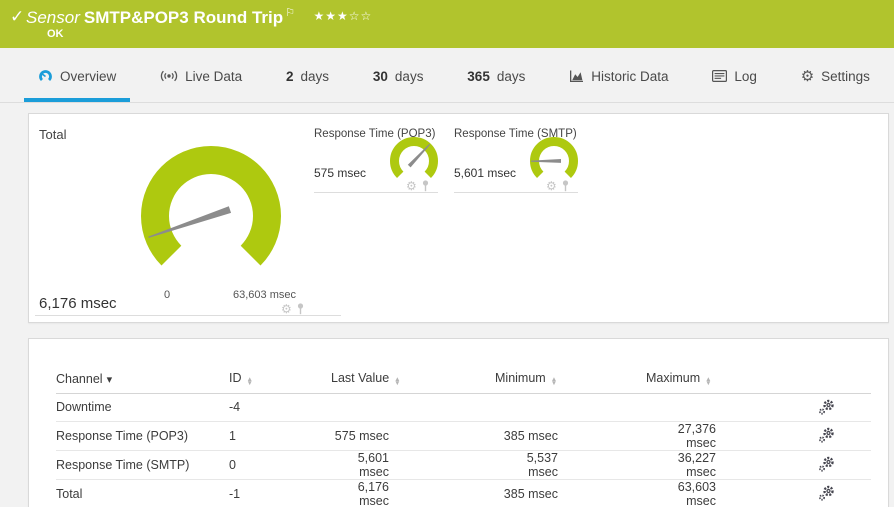  What do you see at coordinates (414, 157) in the screenshot?
I see `pop3-gauge` at bounding box center [414, 157].